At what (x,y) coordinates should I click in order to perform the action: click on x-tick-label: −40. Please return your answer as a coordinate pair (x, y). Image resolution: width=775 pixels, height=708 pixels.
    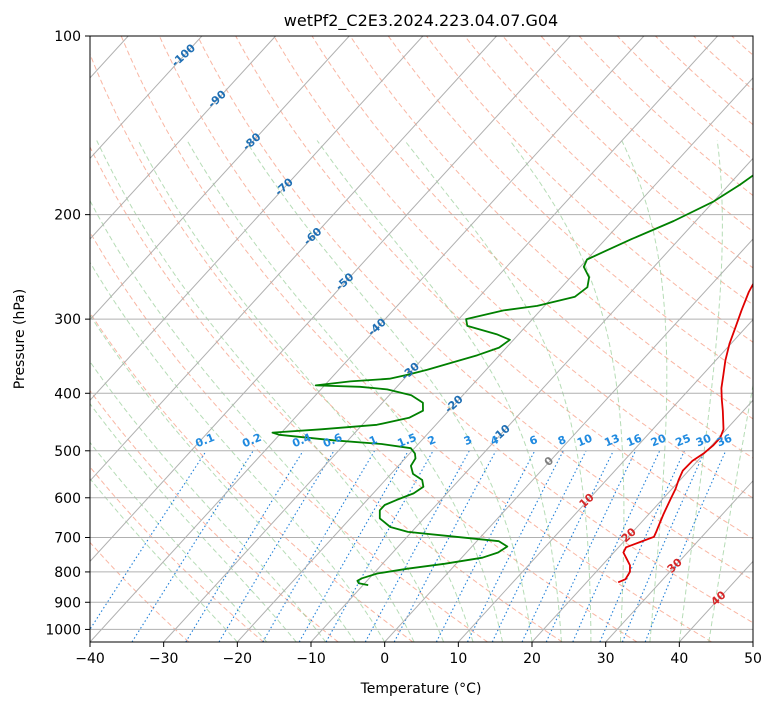
    Looking at the image, I should click on (90, 659).